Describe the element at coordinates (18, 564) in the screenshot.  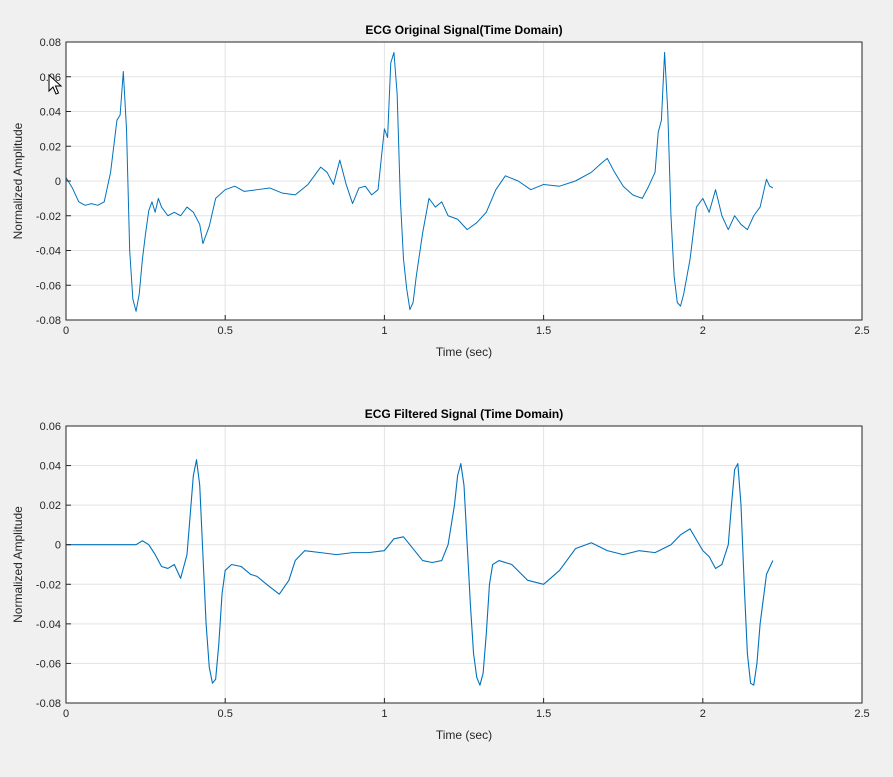
I see `y-axis-label-filtered: Normalized Amplitude` at that location.